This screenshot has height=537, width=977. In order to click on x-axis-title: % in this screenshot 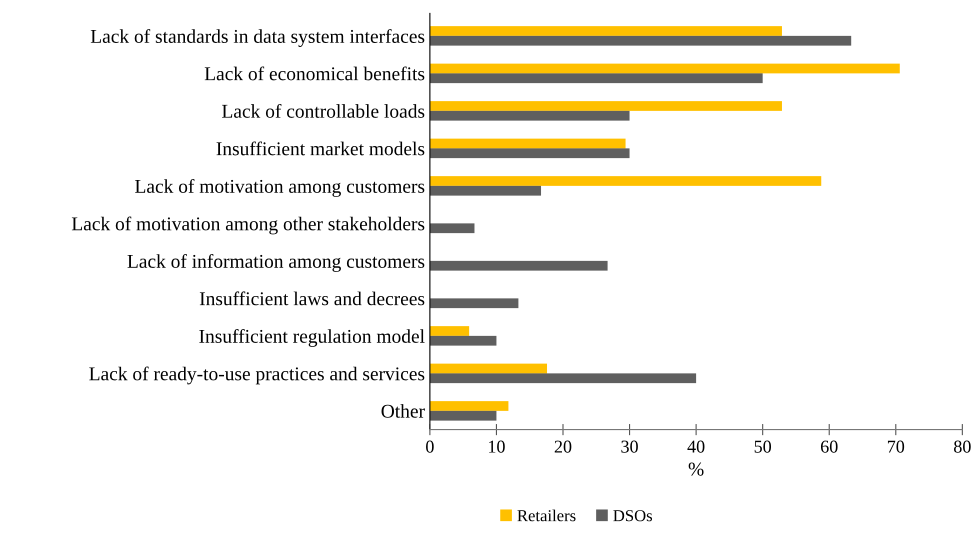, I will do `click(696, 469)`.